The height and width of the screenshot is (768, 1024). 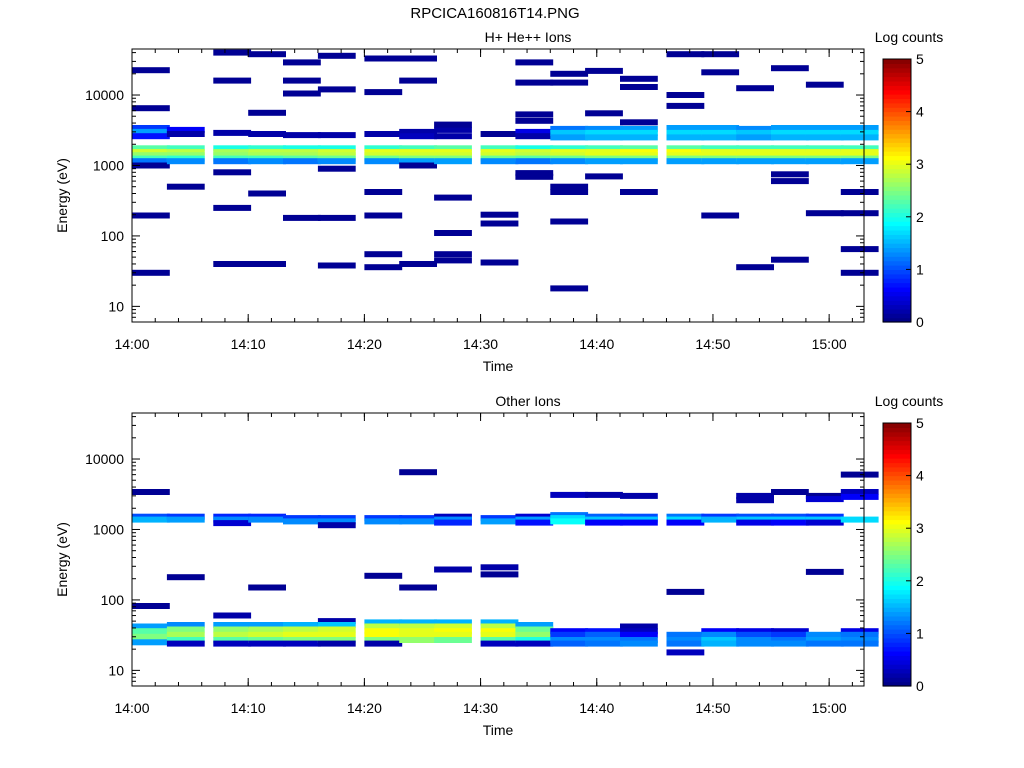 What do you see at coordinates (920, 686) in the screenshot?
I see `colorbar-tick-label: 0` at bounding box center [920, 686].